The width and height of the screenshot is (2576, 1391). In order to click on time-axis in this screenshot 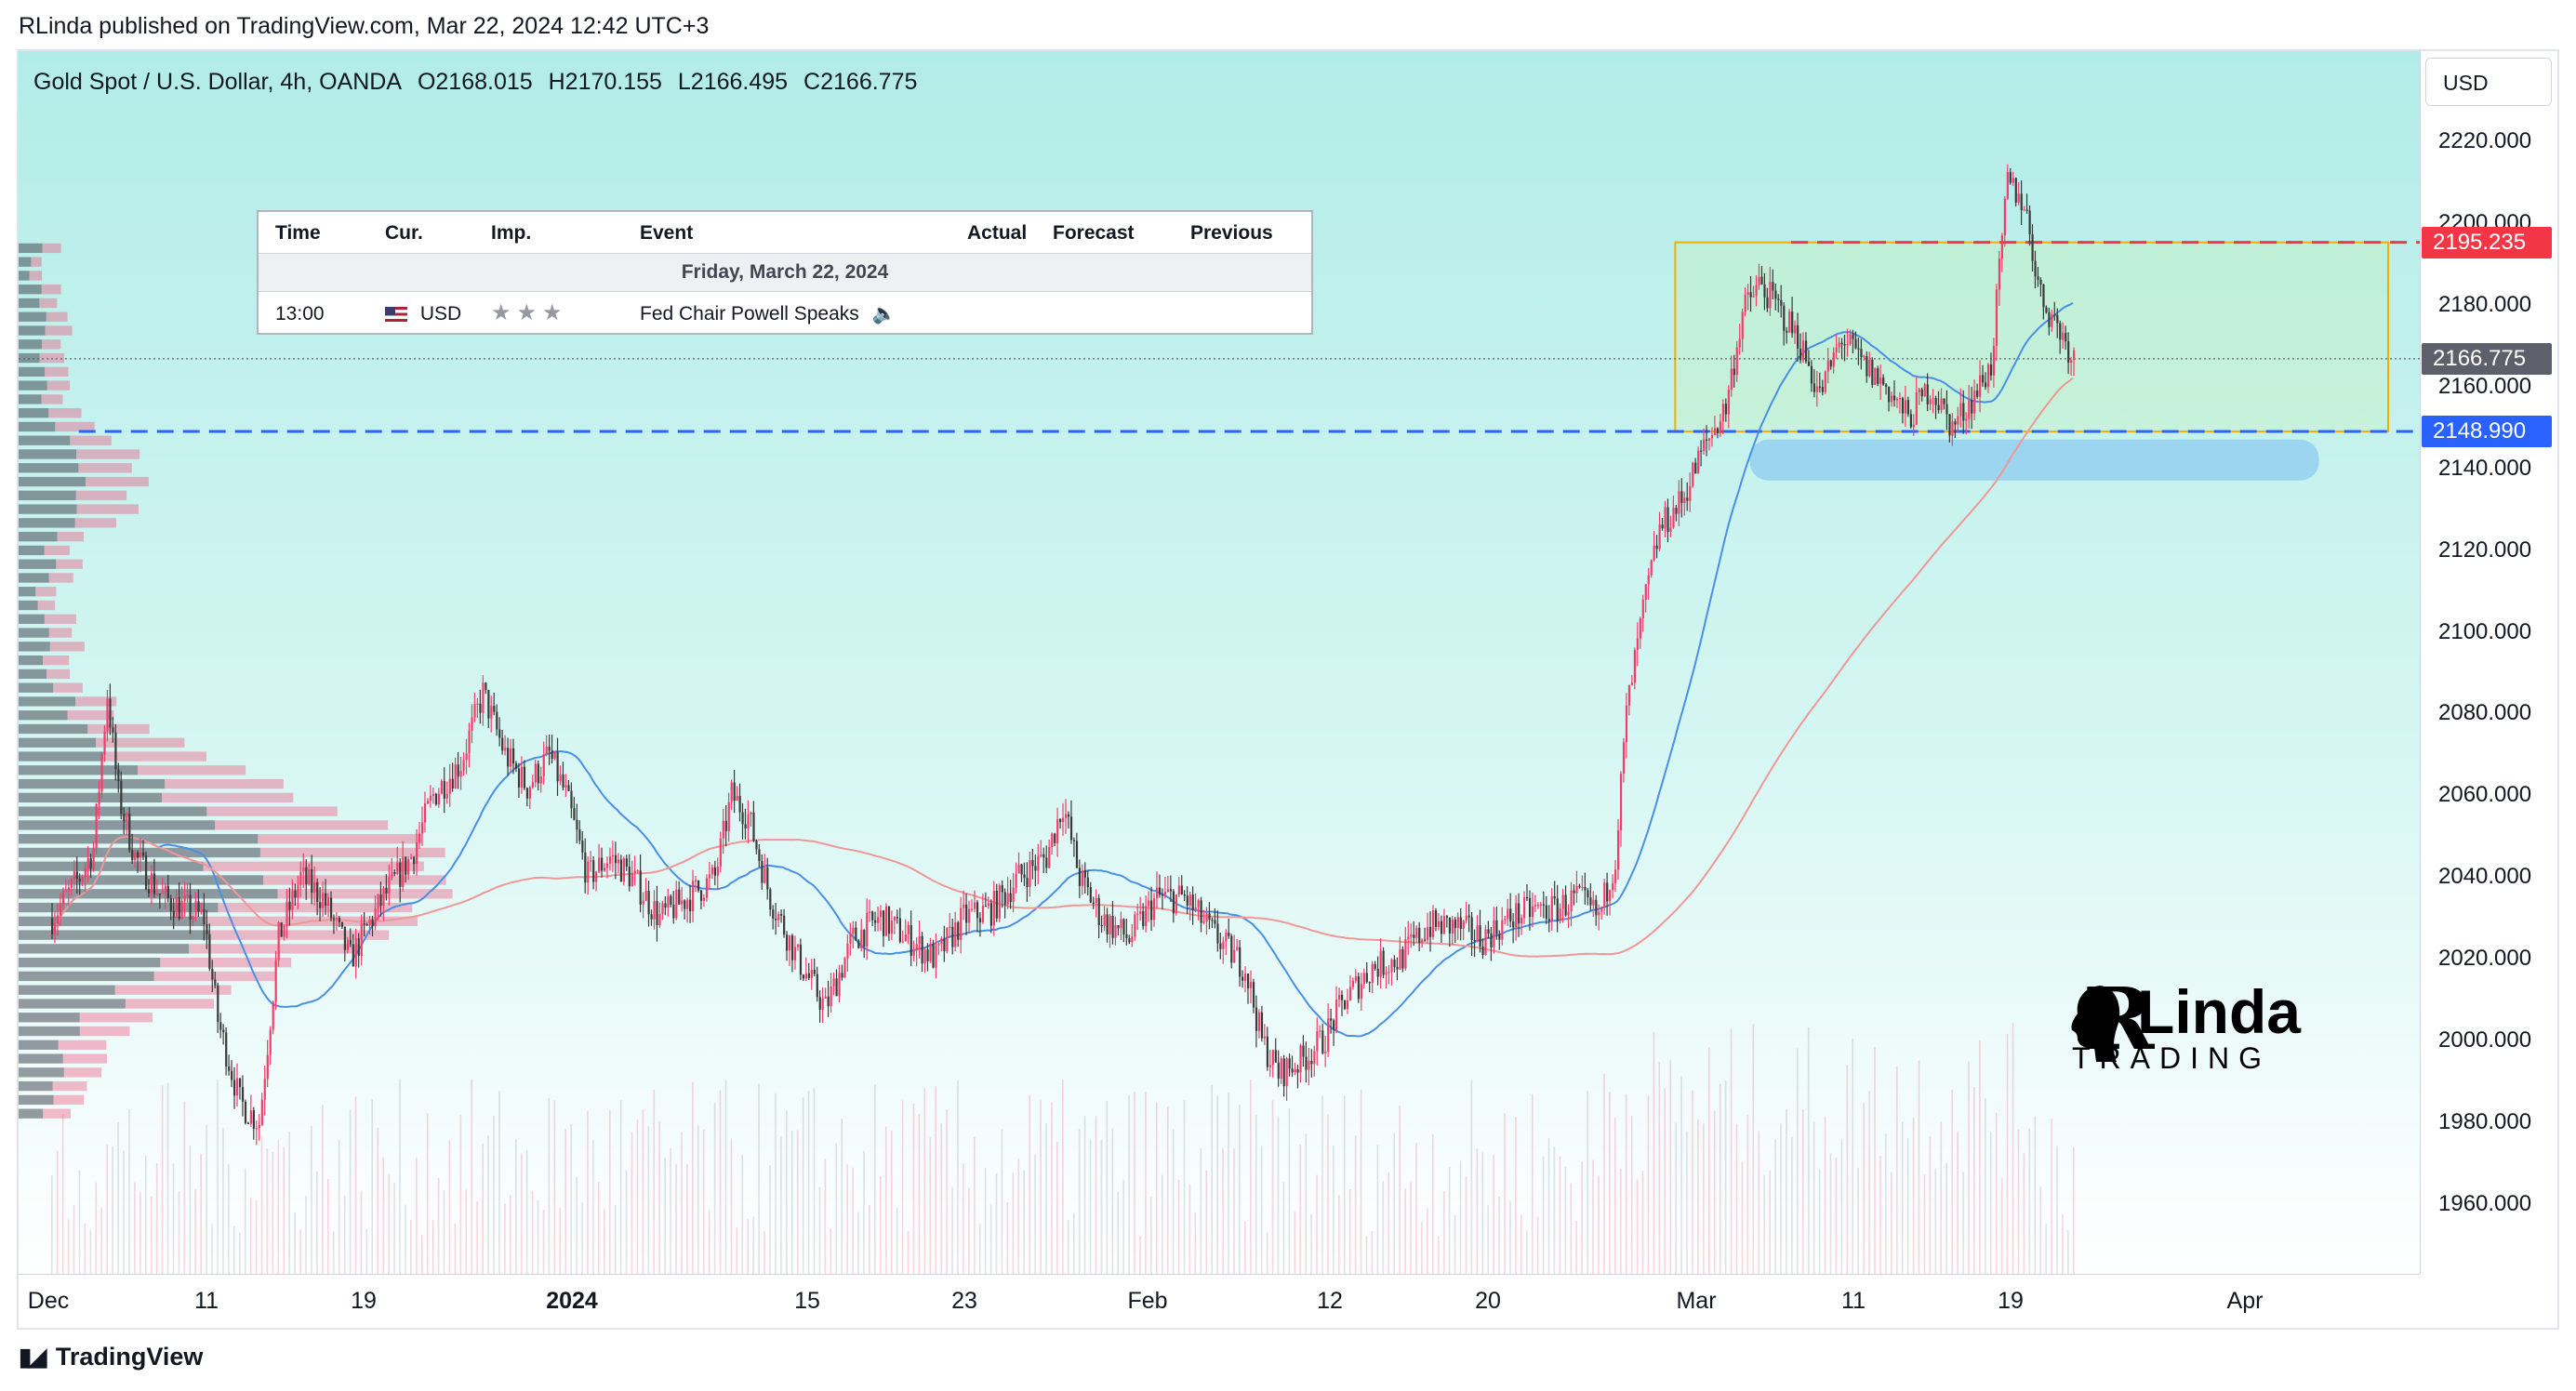, I will do `click(1219, 1301)`.